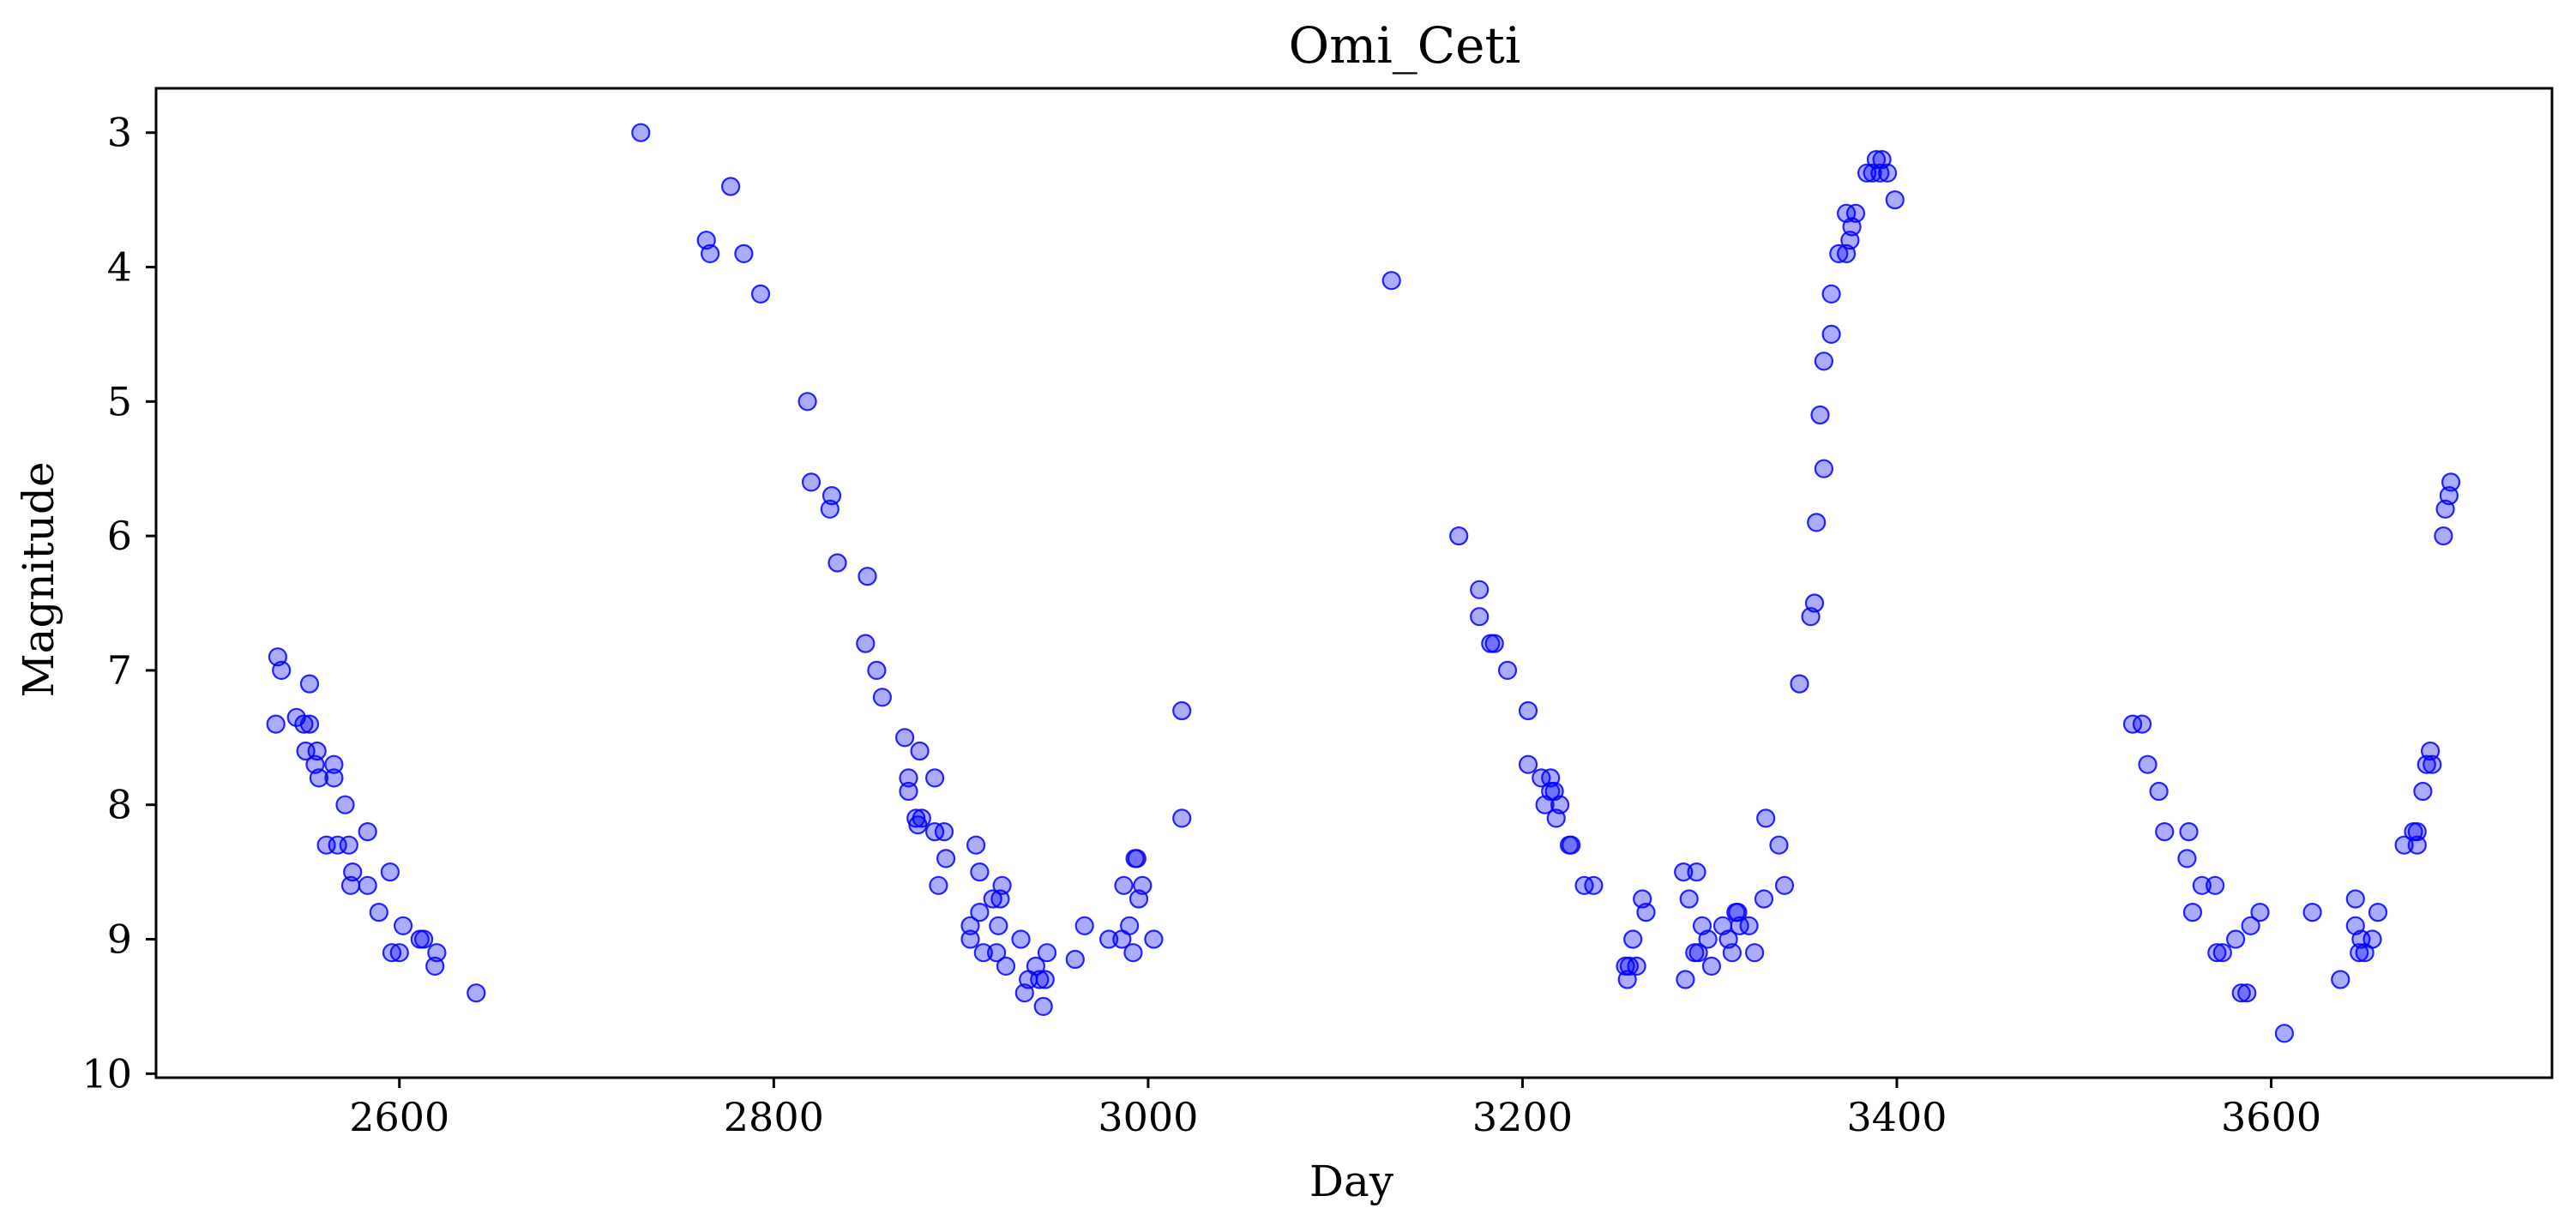  I want to click on y-axis: 3 4 5 6 7 8 9 10, so click(118, 603).